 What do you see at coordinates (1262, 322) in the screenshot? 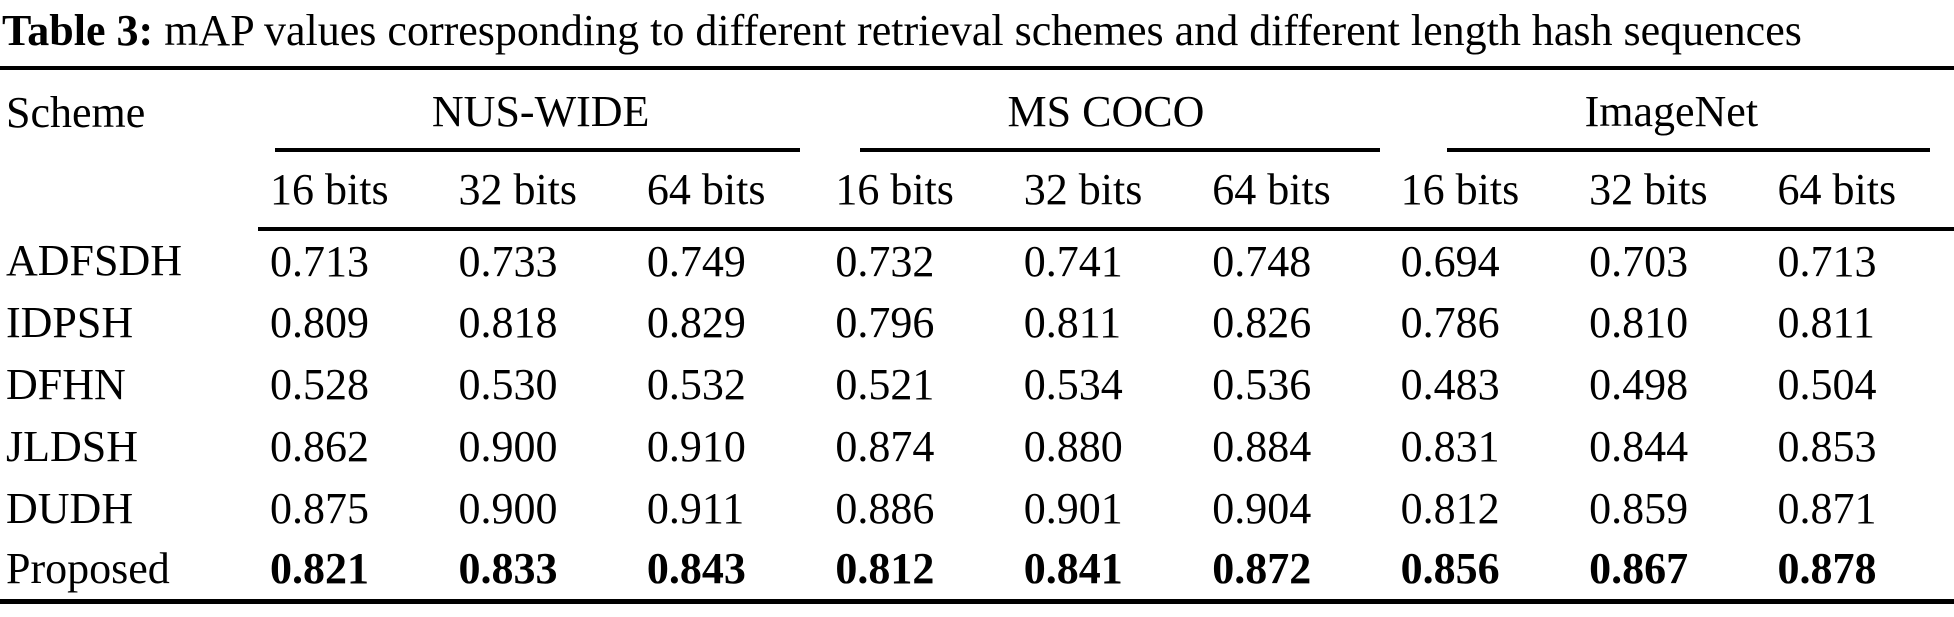
I see `value-cell: 0.826` at bounding box center [1262, 322].